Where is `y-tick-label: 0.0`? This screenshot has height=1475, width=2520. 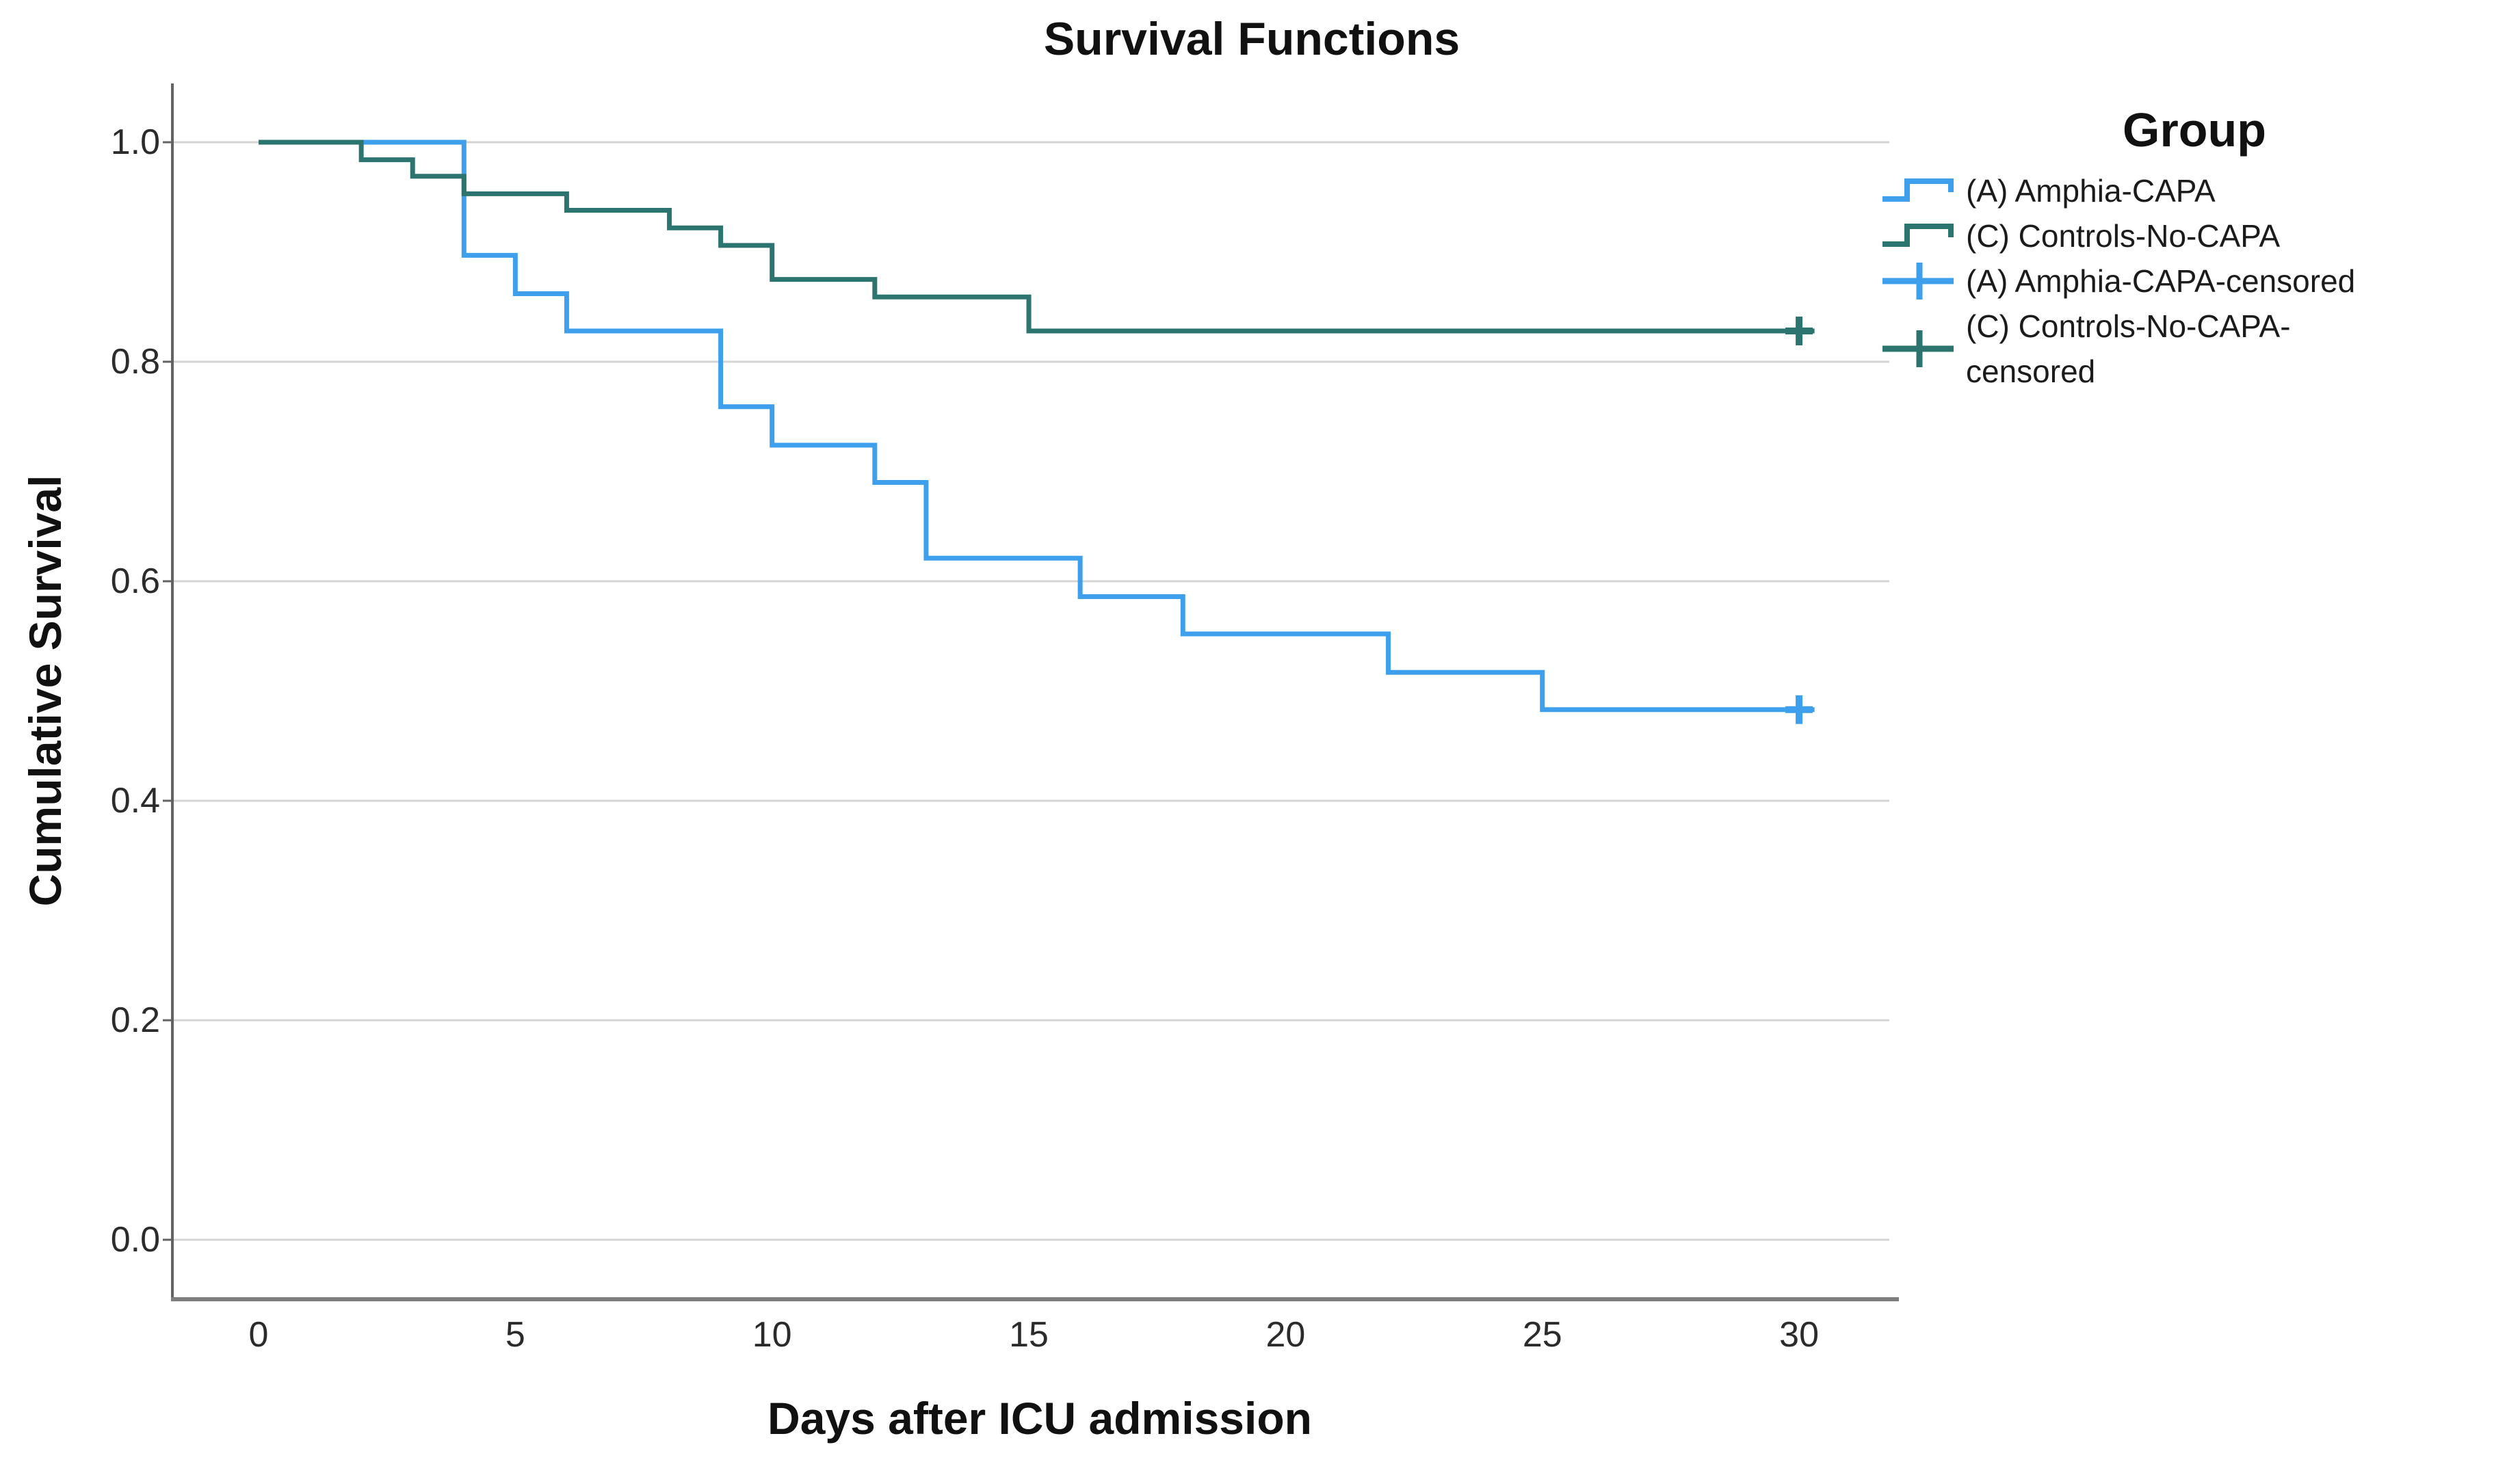 y-tick-label: 0.0 is located at coordinates (135, 1240).